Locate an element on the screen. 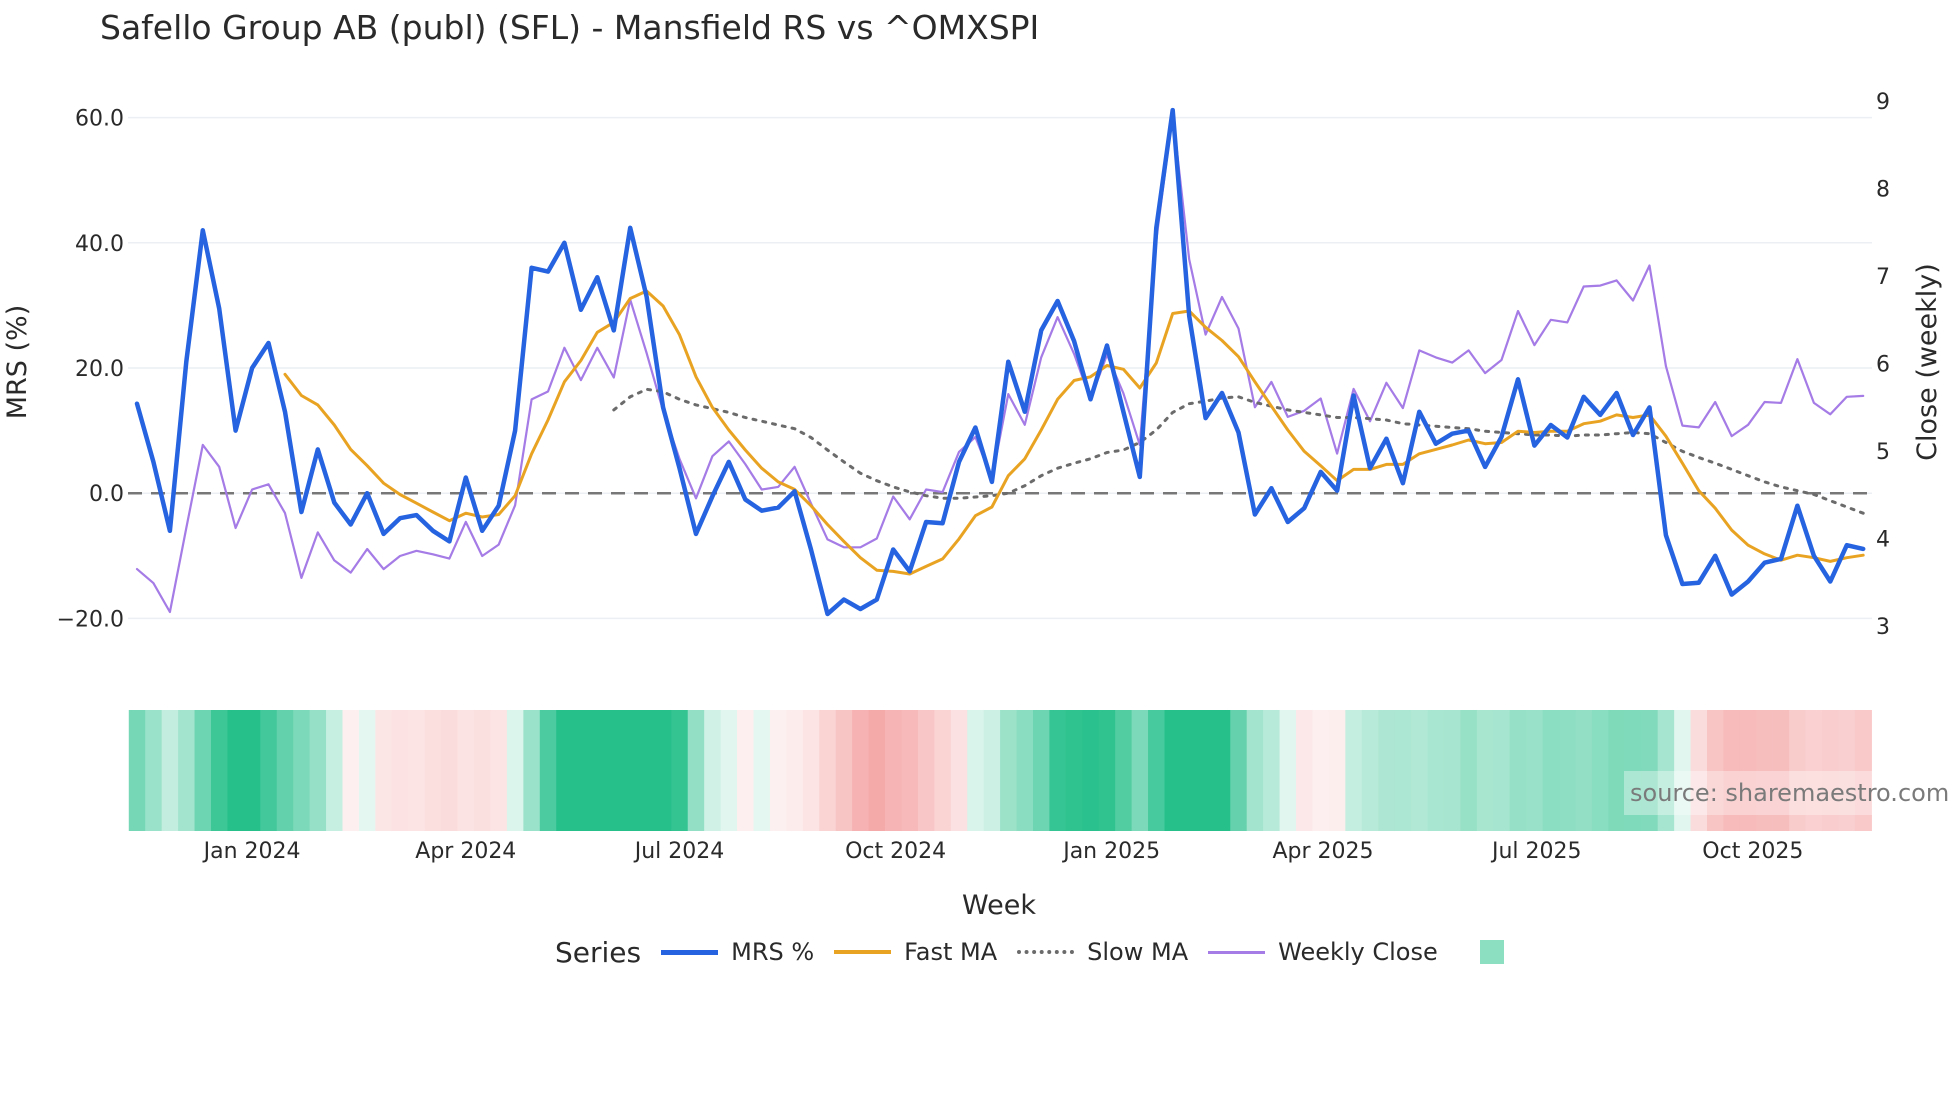  legend-label: Slow MA is located at coordinates (1138, 952).